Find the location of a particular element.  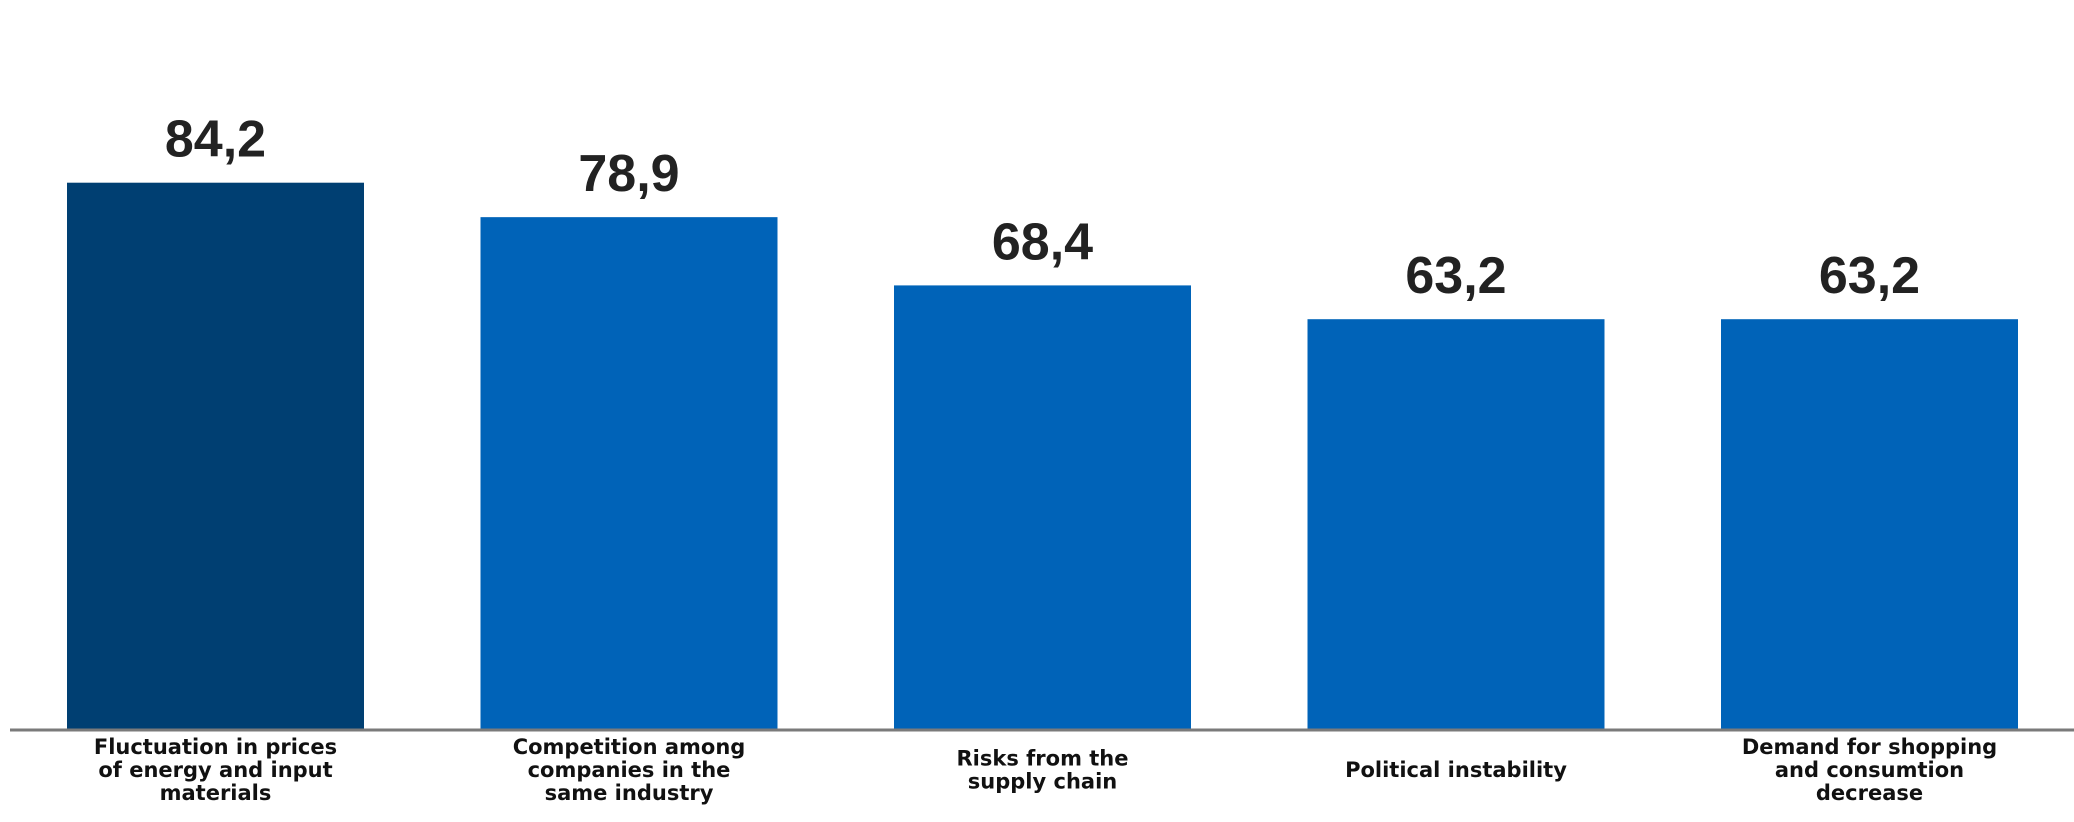

category-label-line: same industry is located at coordinates (629, 793).